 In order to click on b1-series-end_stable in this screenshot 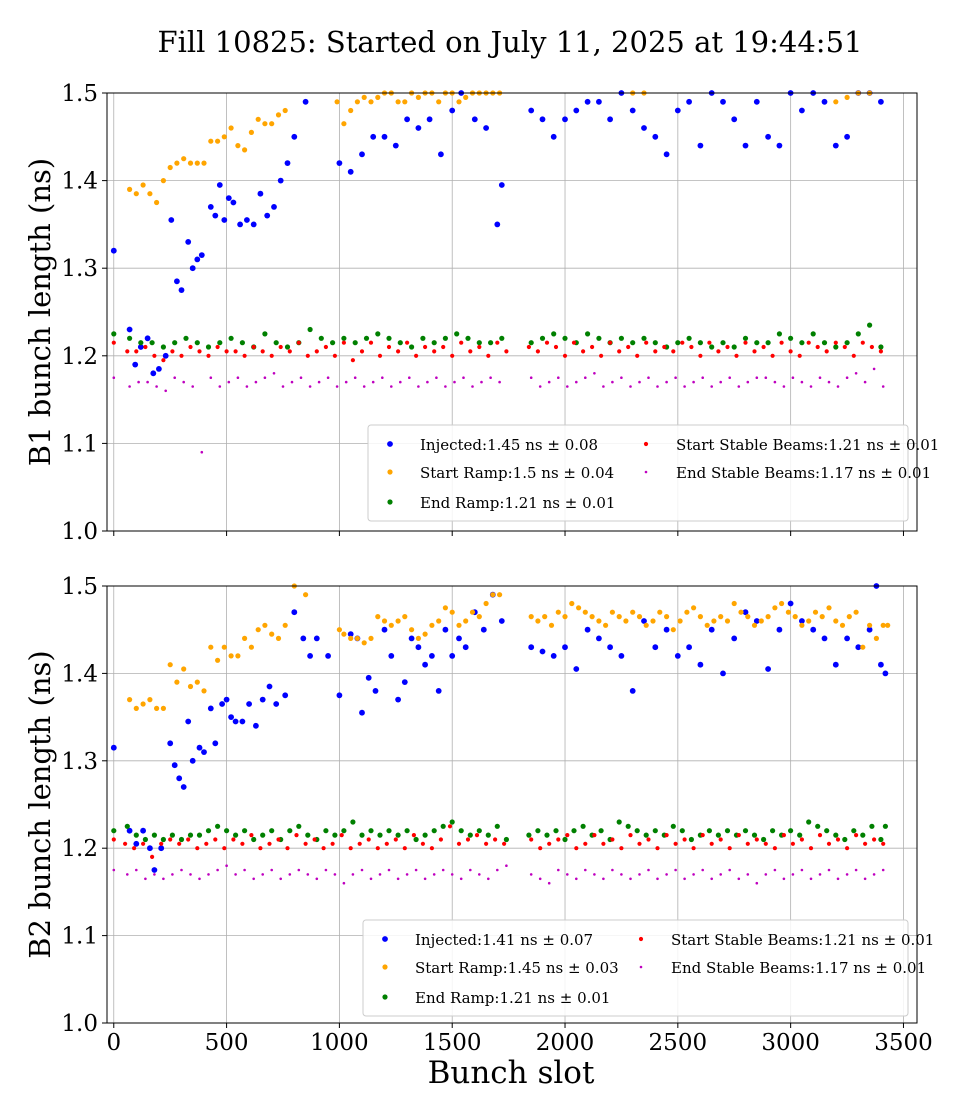, I will do `click(498, 410)`.